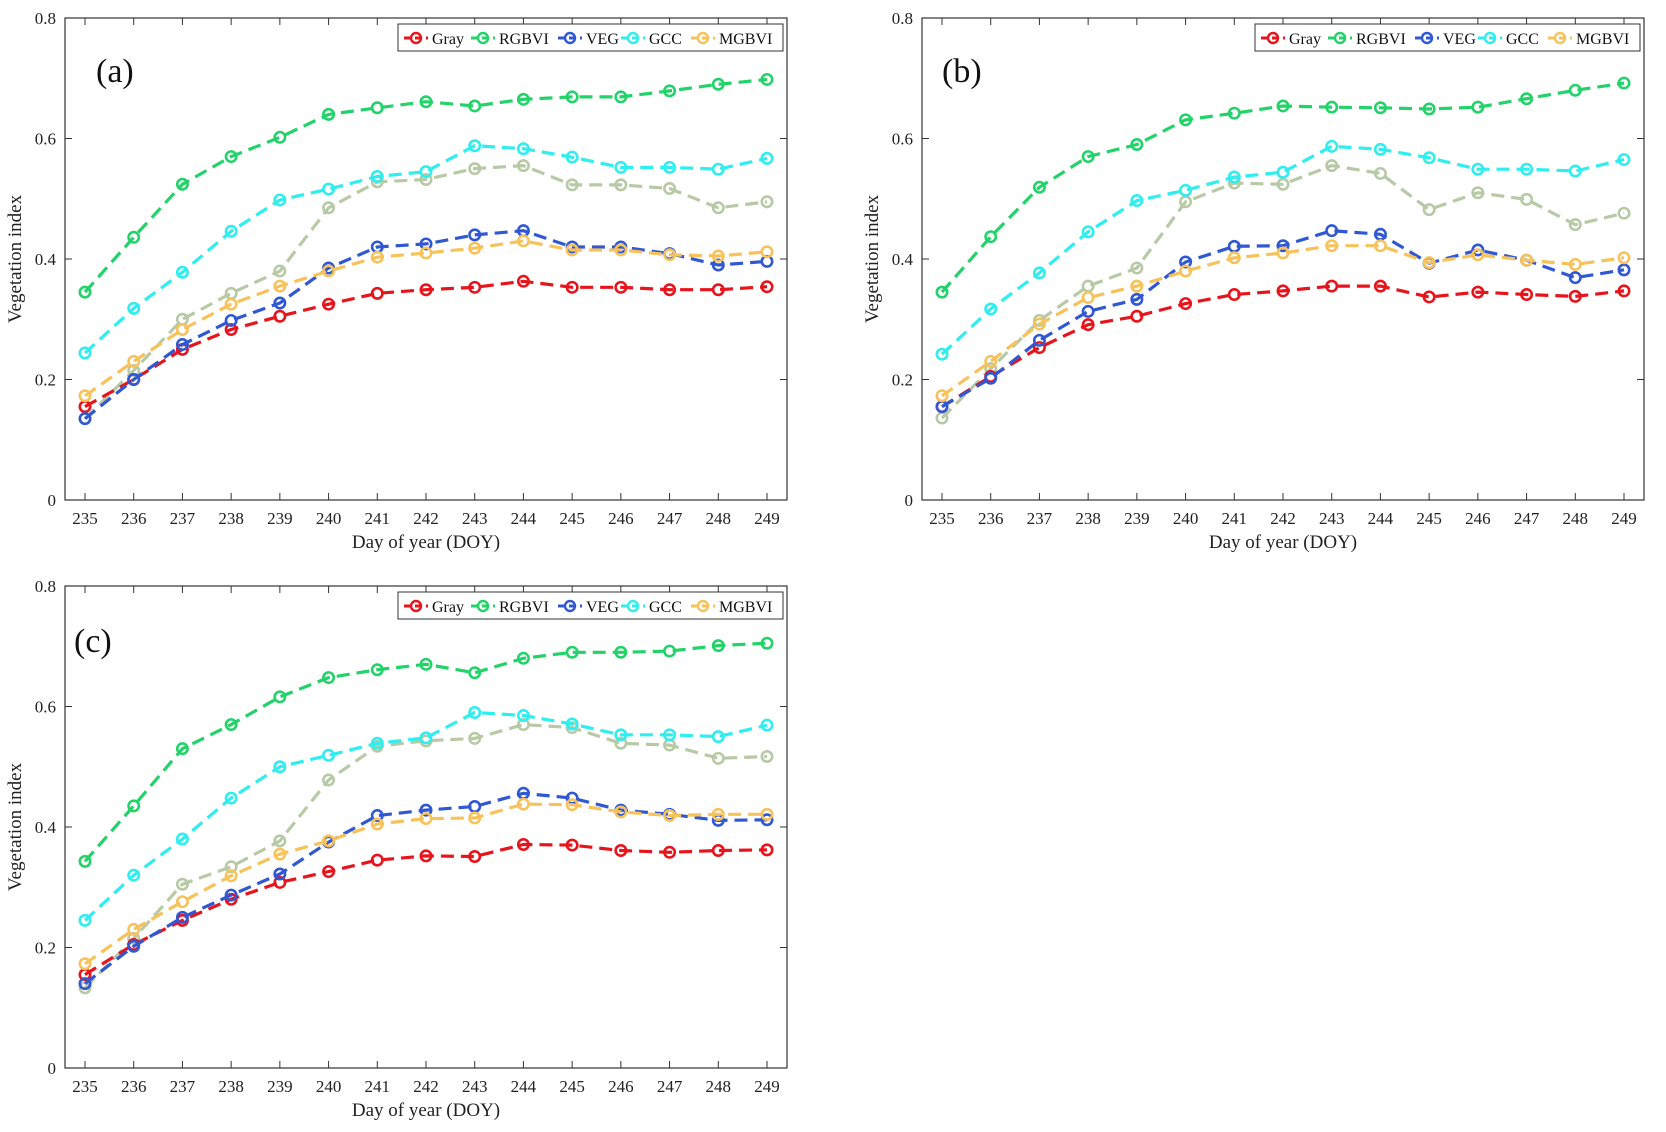  What do you see at coordinates (46, 259) in the screenshot?
I see `y-tick-label: 0.4` at bounding box center [46, 259].